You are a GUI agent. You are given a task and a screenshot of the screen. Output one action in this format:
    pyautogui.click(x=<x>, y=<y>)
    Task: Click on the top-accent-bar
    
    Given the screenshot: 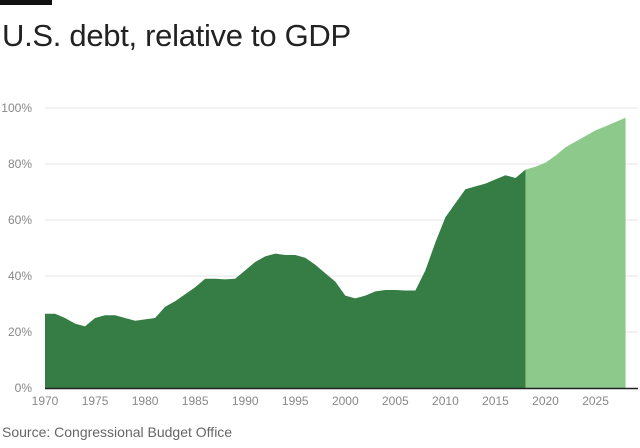 What is the action you would take?
    pyautogui.click(x=26, y=2)
    